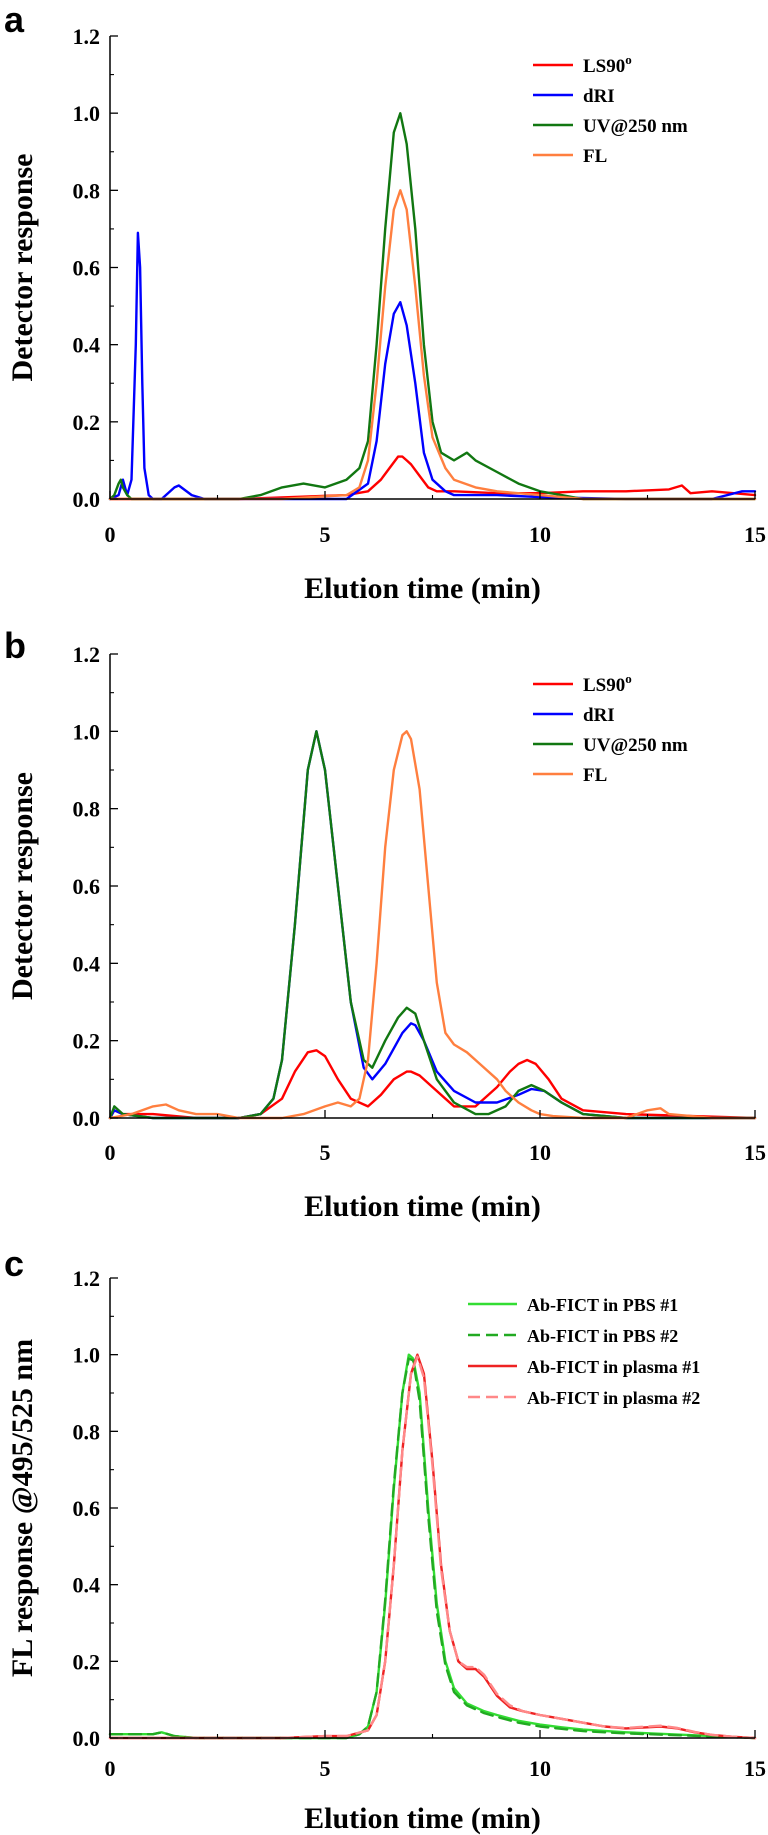 Image resolution: width=768 pixels, height=1835 pixels. I want to click on legend-label: Ab-FICT in PBS #1, so click(602, 1305).